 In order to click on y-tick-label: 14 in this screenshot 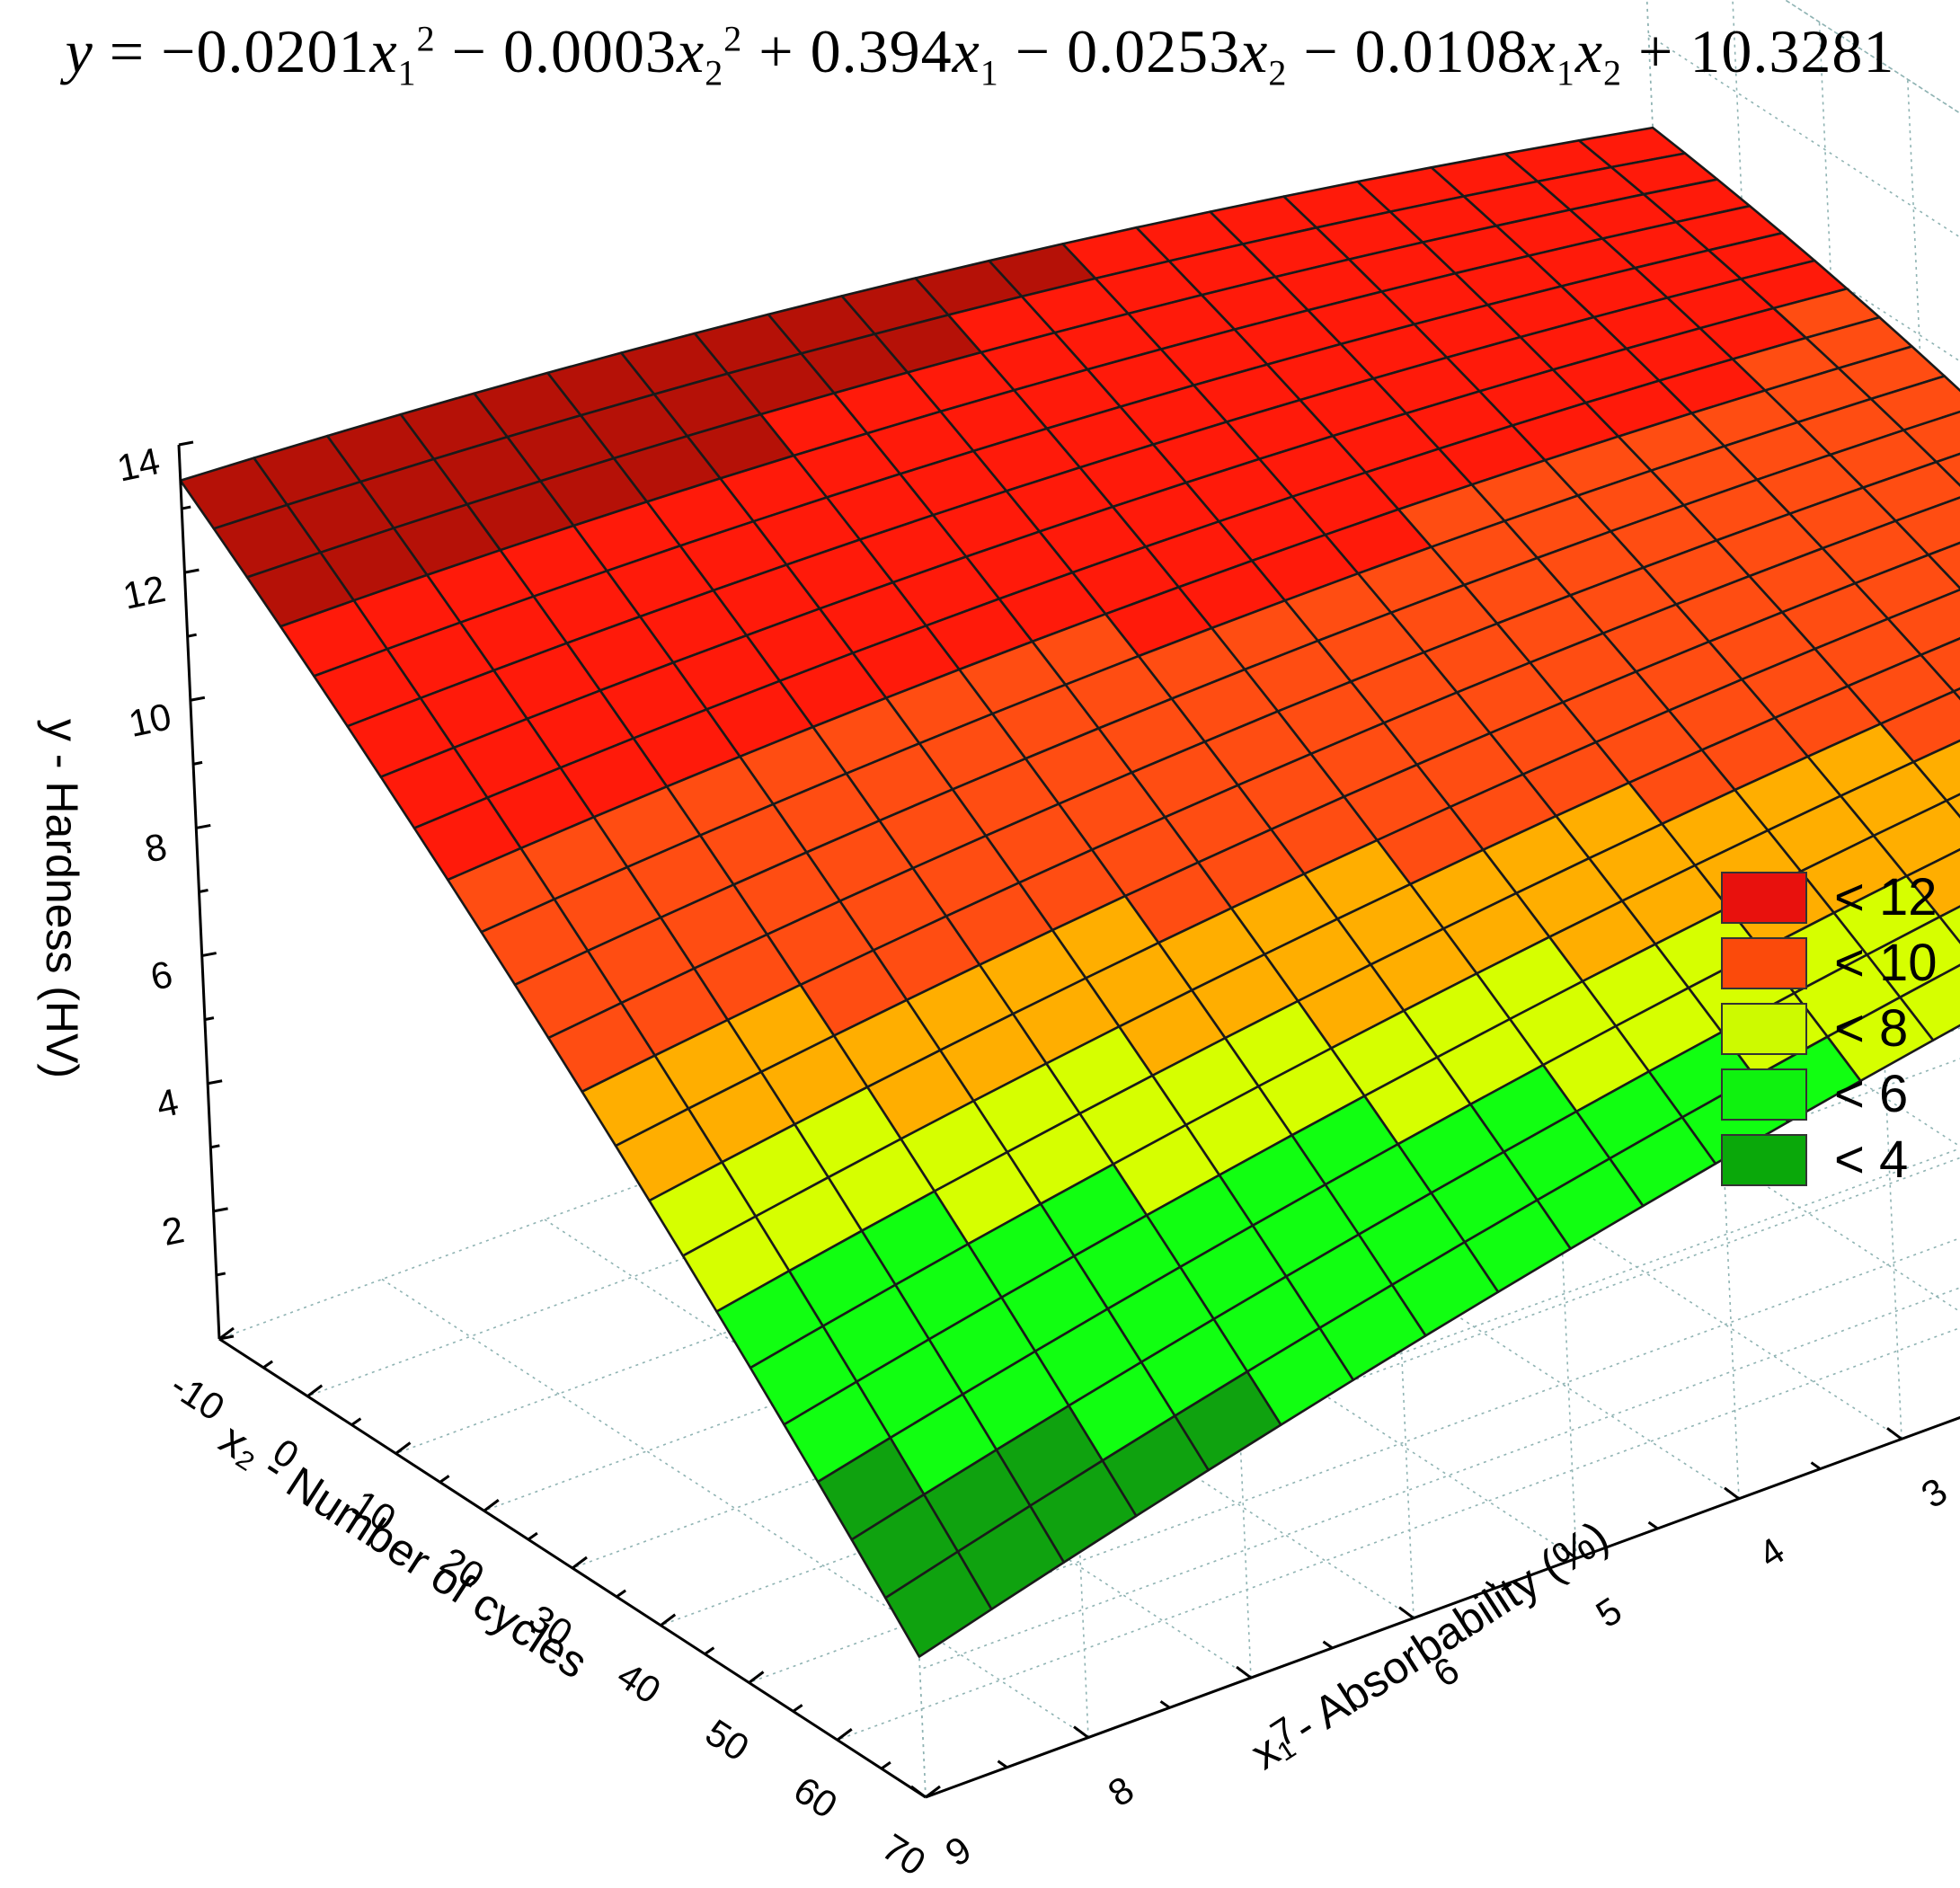, I will do `click(138, 464)`.